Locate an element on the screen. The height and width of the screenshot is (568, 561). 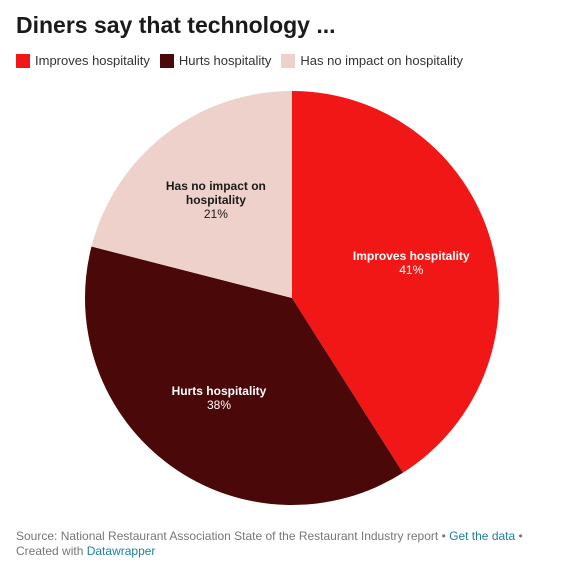
legend-item: Improves hospitality is located at coordinates (83, 60).